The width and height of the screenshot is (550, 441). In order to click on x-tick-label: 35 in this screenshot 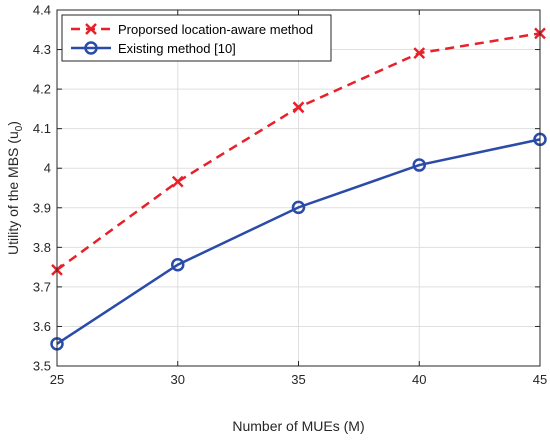, I will do `click(298, 379)`.